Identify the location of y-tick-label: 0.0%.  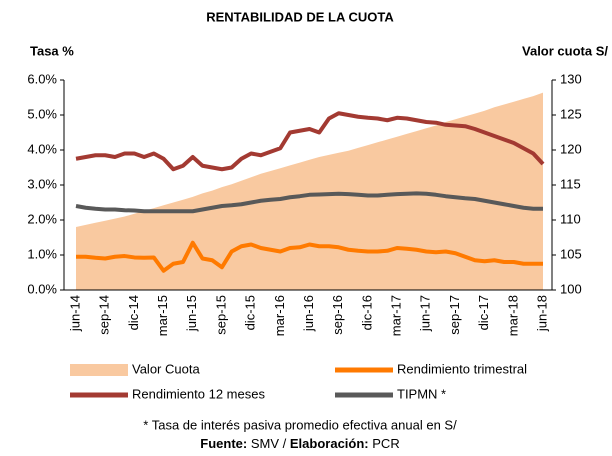
(42, 288).